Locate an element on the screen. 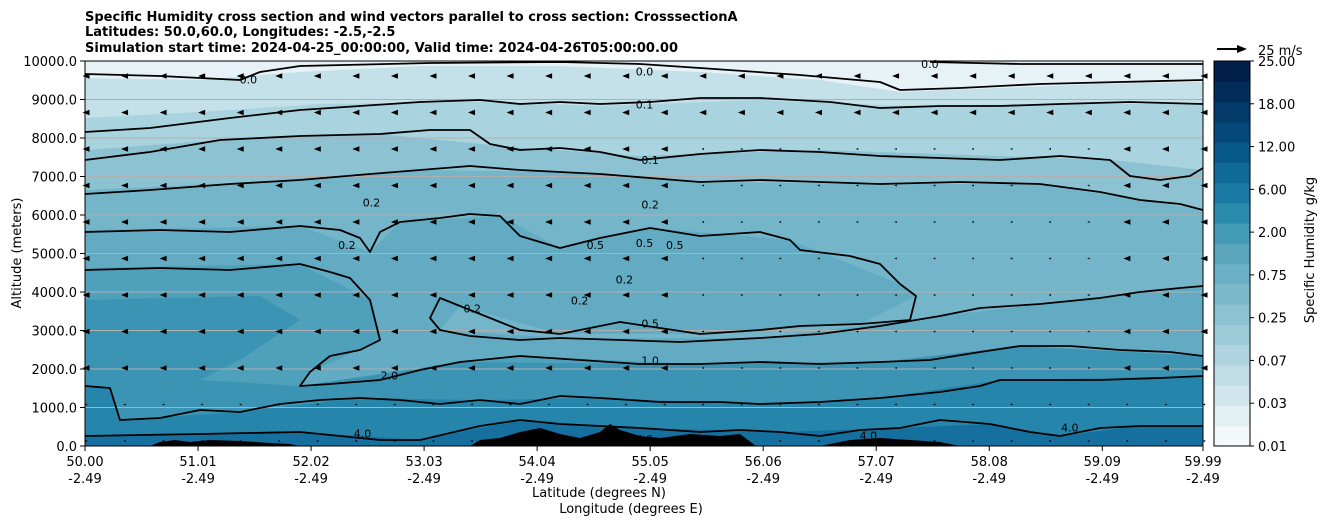 The width and height of the screenshot is (1326, 526). contour-label-14: 0.5 is located at coordinates (650, 324).